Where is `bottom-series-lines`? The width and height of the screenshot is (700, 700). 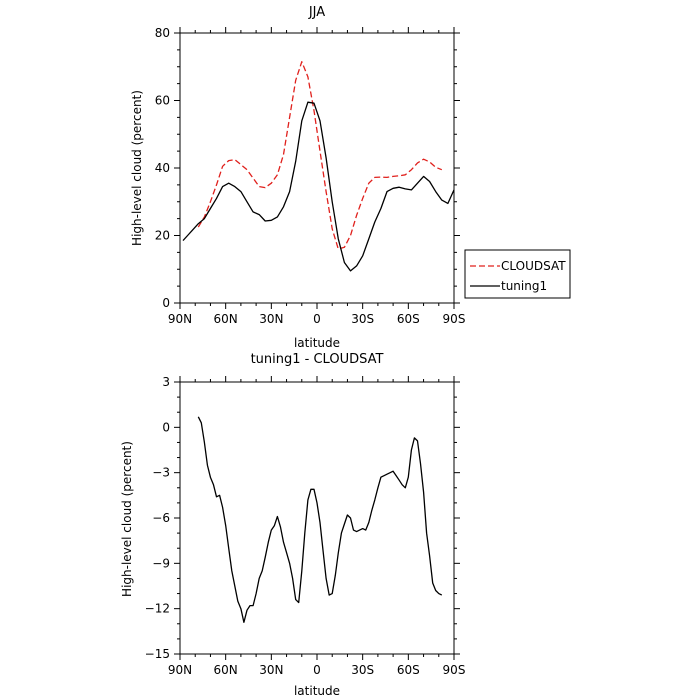 bottom-series-lines is located at coordinates (320, 519).